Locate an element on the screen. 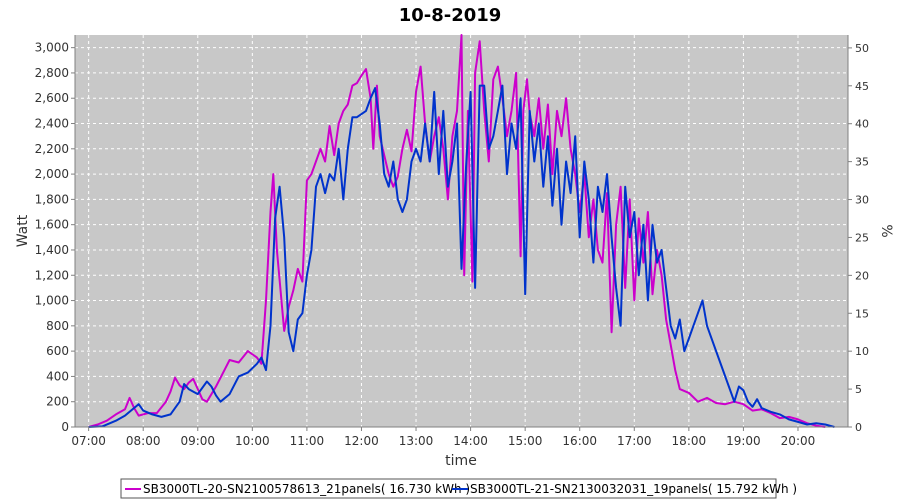 The height and width of the screenshot is (500, 900). x-tick-label: 08:00 is located at coordinates (143, 441).